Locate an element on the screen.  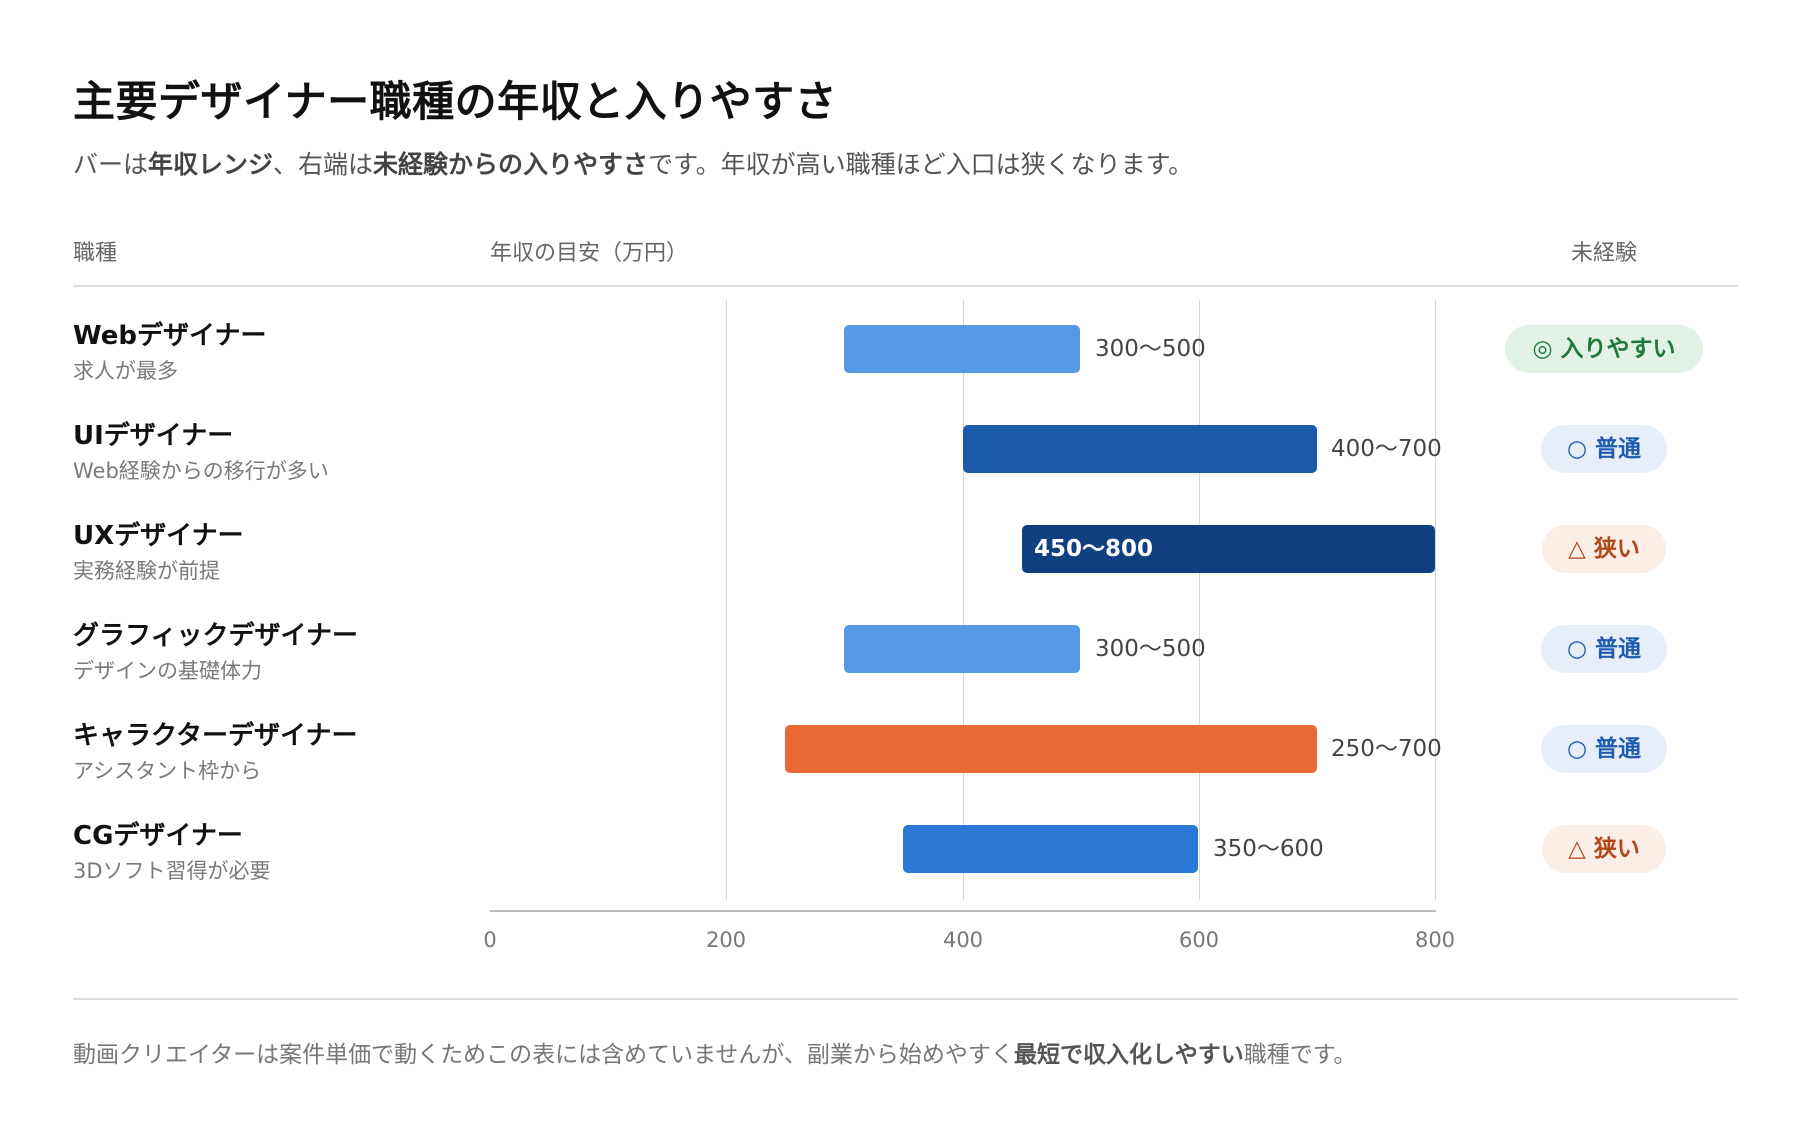
column-header-salary: 年収の目安（万円） is located at coordinates (589, 253).